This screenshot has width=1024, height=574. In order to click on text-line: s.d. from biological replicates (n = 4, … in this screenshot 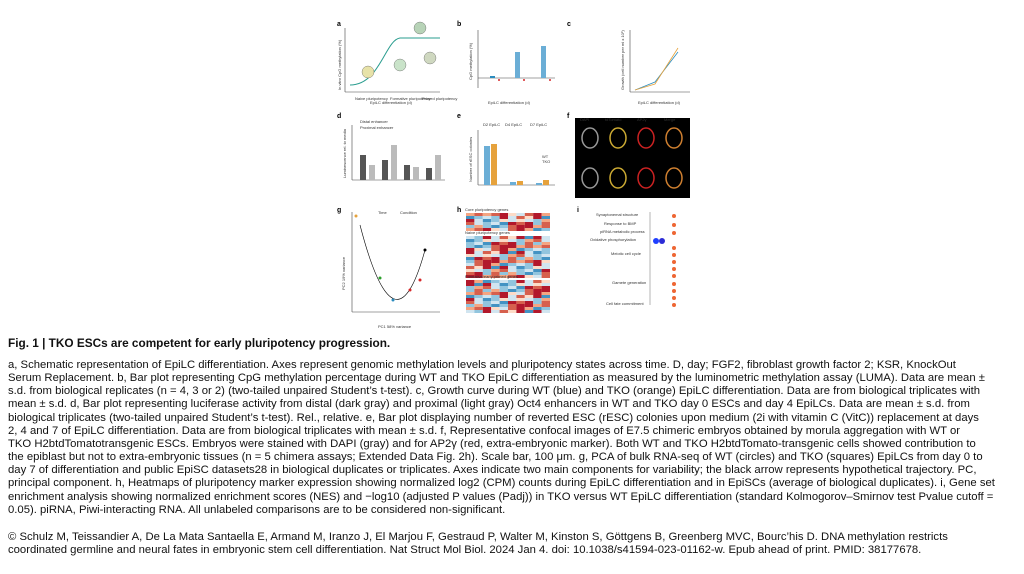, I will do `click(494, 391)`.